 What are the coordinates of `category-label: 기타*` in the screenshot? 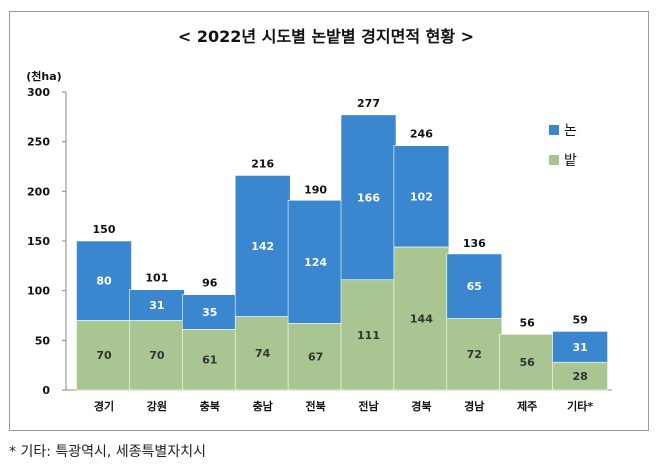 It's located at (580, 406).